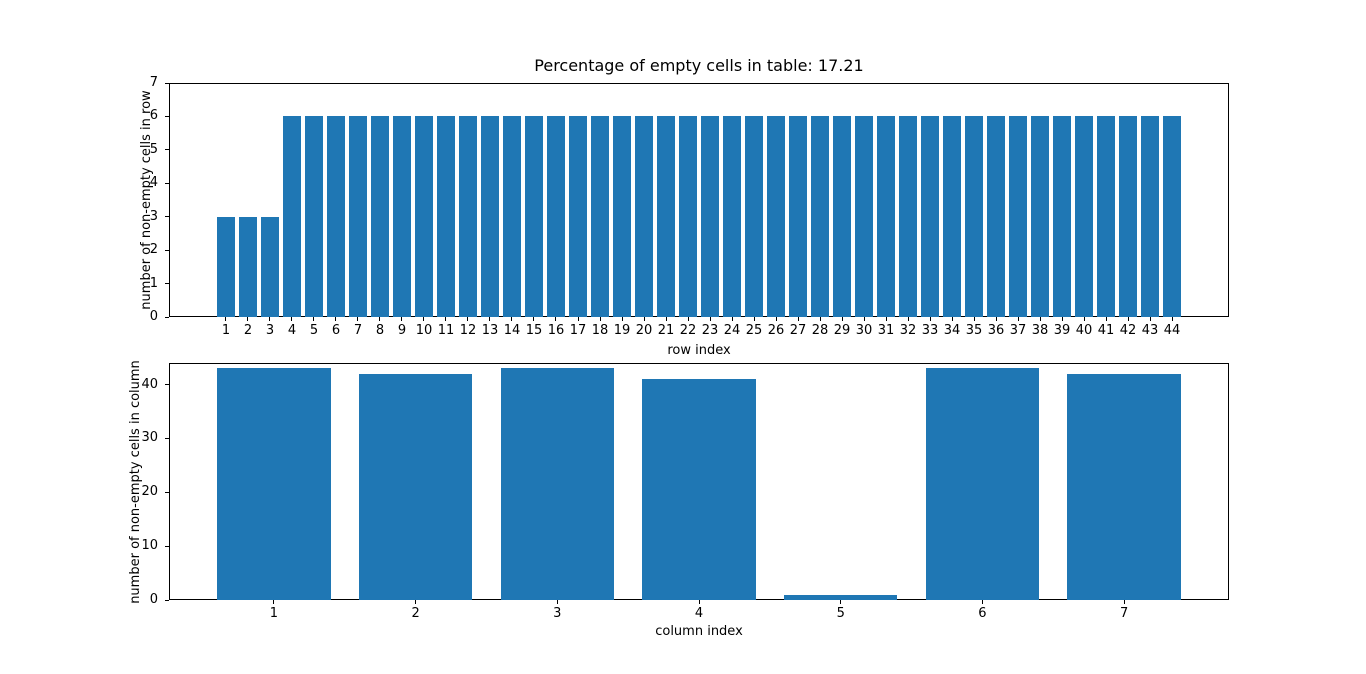  Describe the element at coordinates (358, 330) in the screenshot. I see `row-chart-x-tick-label: 7` at that location.